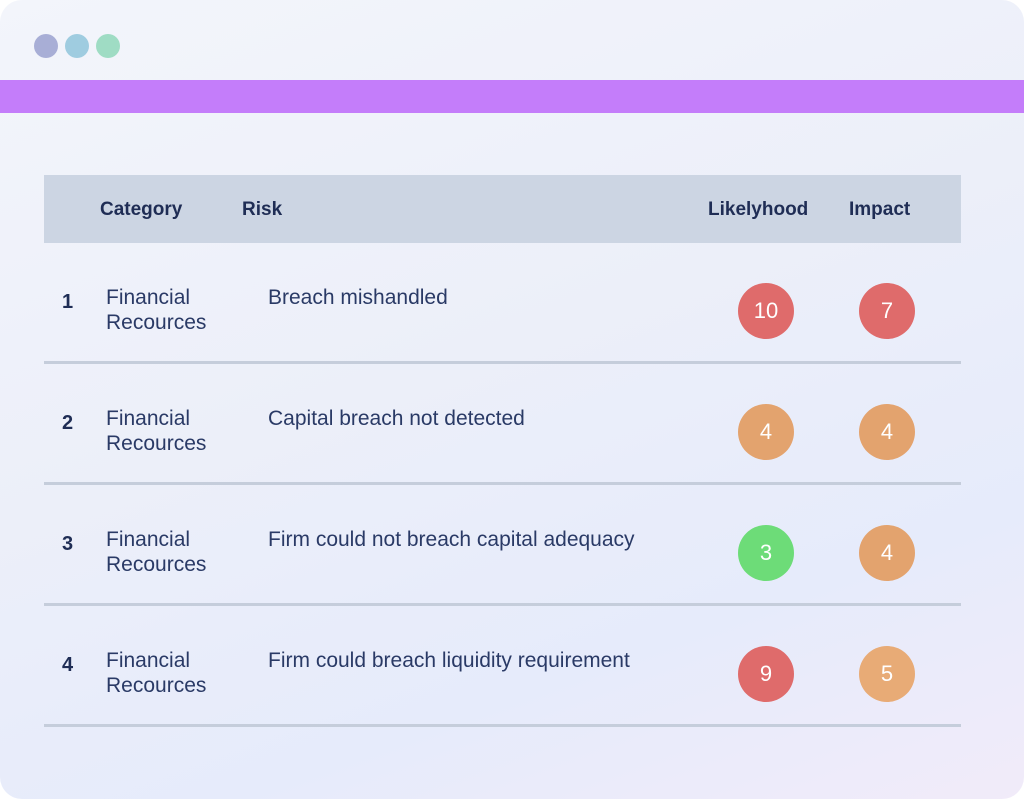  I want to click on likelihood-score-badge: 3, so click(766, 553).